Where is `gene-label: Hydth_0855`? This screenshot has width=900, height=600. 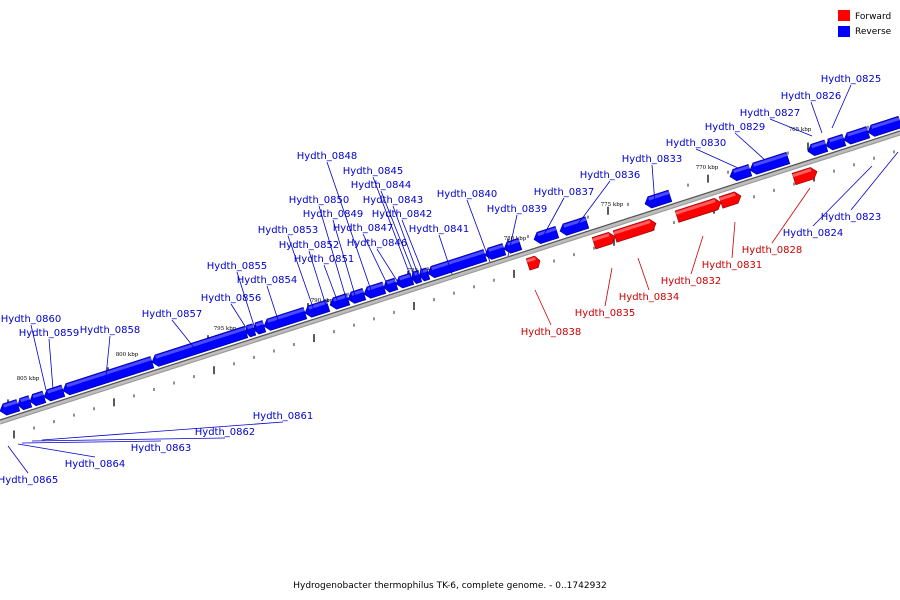 gene-label: Hydth_0855 is located at coordinates (237, 266).